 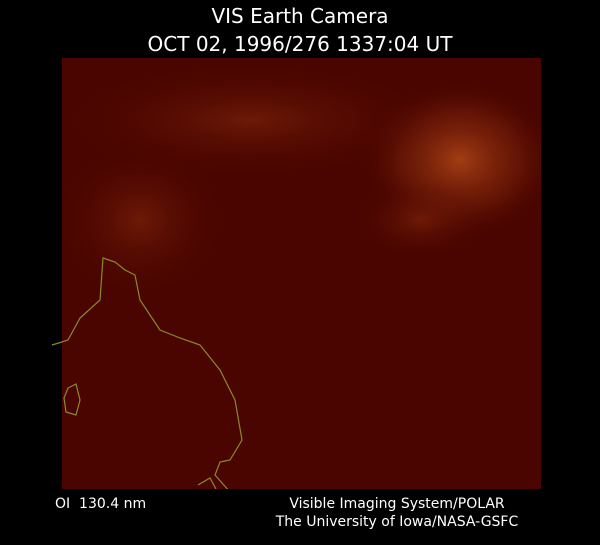 I want to click on institution: The University of Iowa/NASA-GSFC, so click(x=397, y=522).